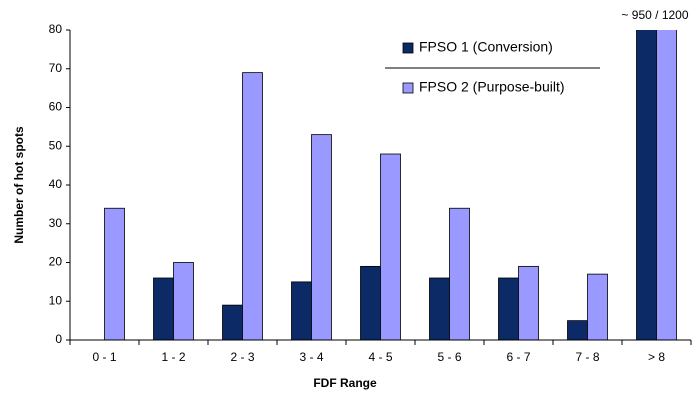 This screenshot has height=394, width=699. Describe the element at coordinates (449, 357) in the screenshot. I see `x-tick-label: 5 - 6` at that location.